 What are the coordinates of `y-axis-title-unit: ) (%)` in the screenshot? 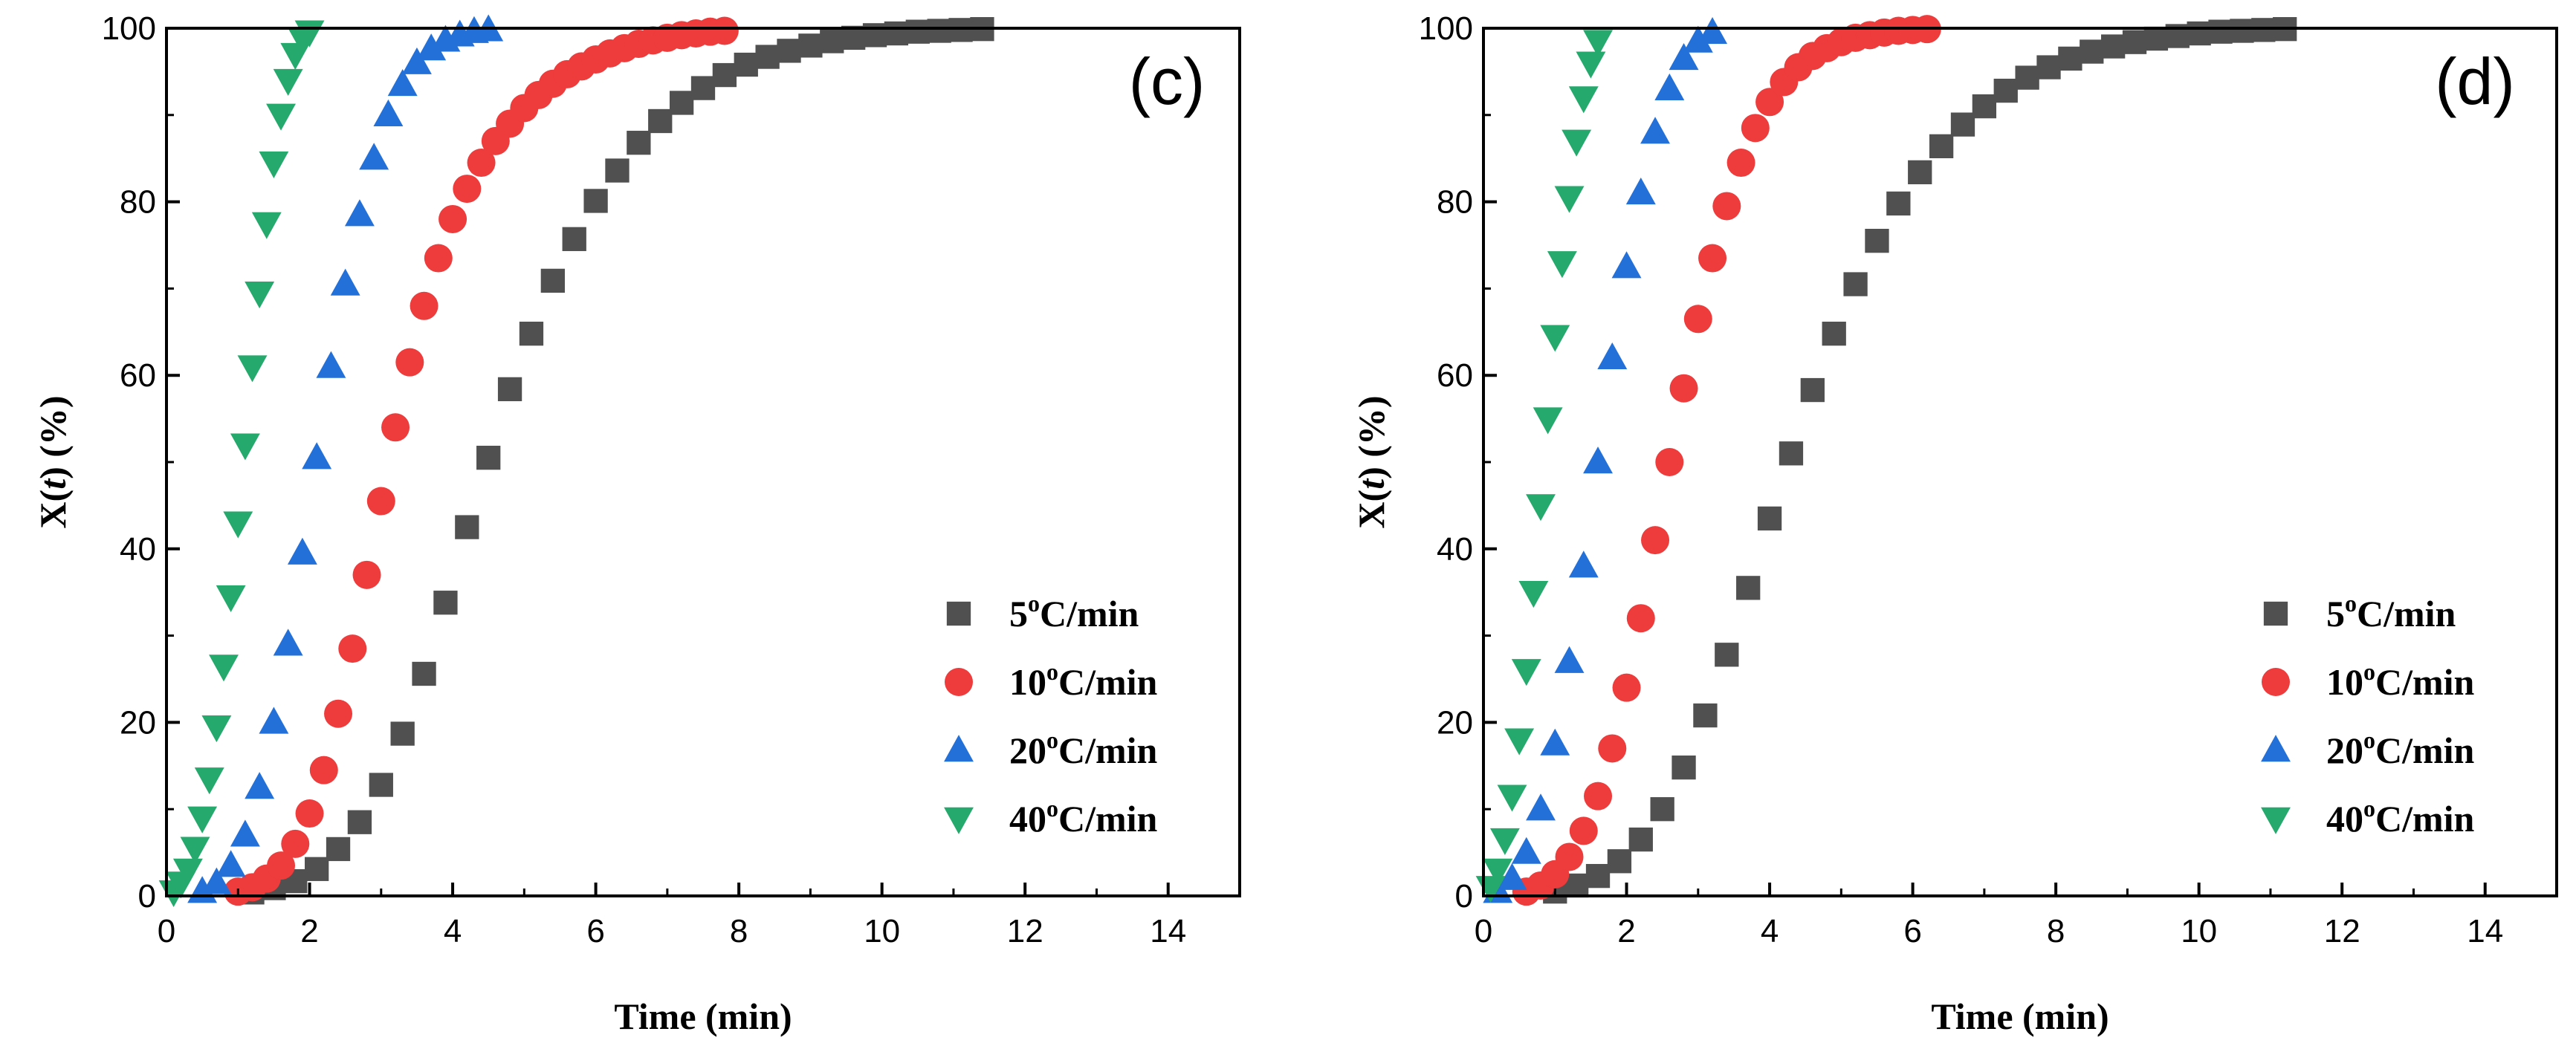 It's located at (1371, 437).